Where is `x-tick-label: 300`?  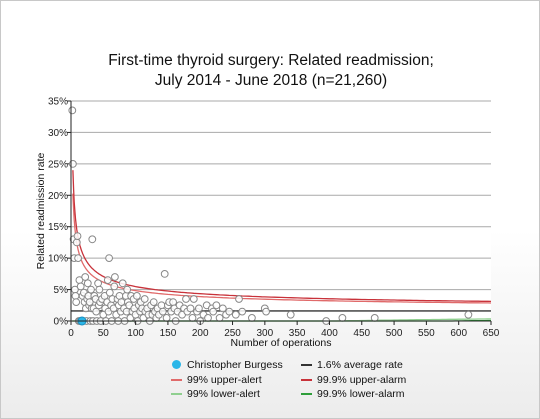 x-tick-label: 300 is located at coordinates (265, 333).